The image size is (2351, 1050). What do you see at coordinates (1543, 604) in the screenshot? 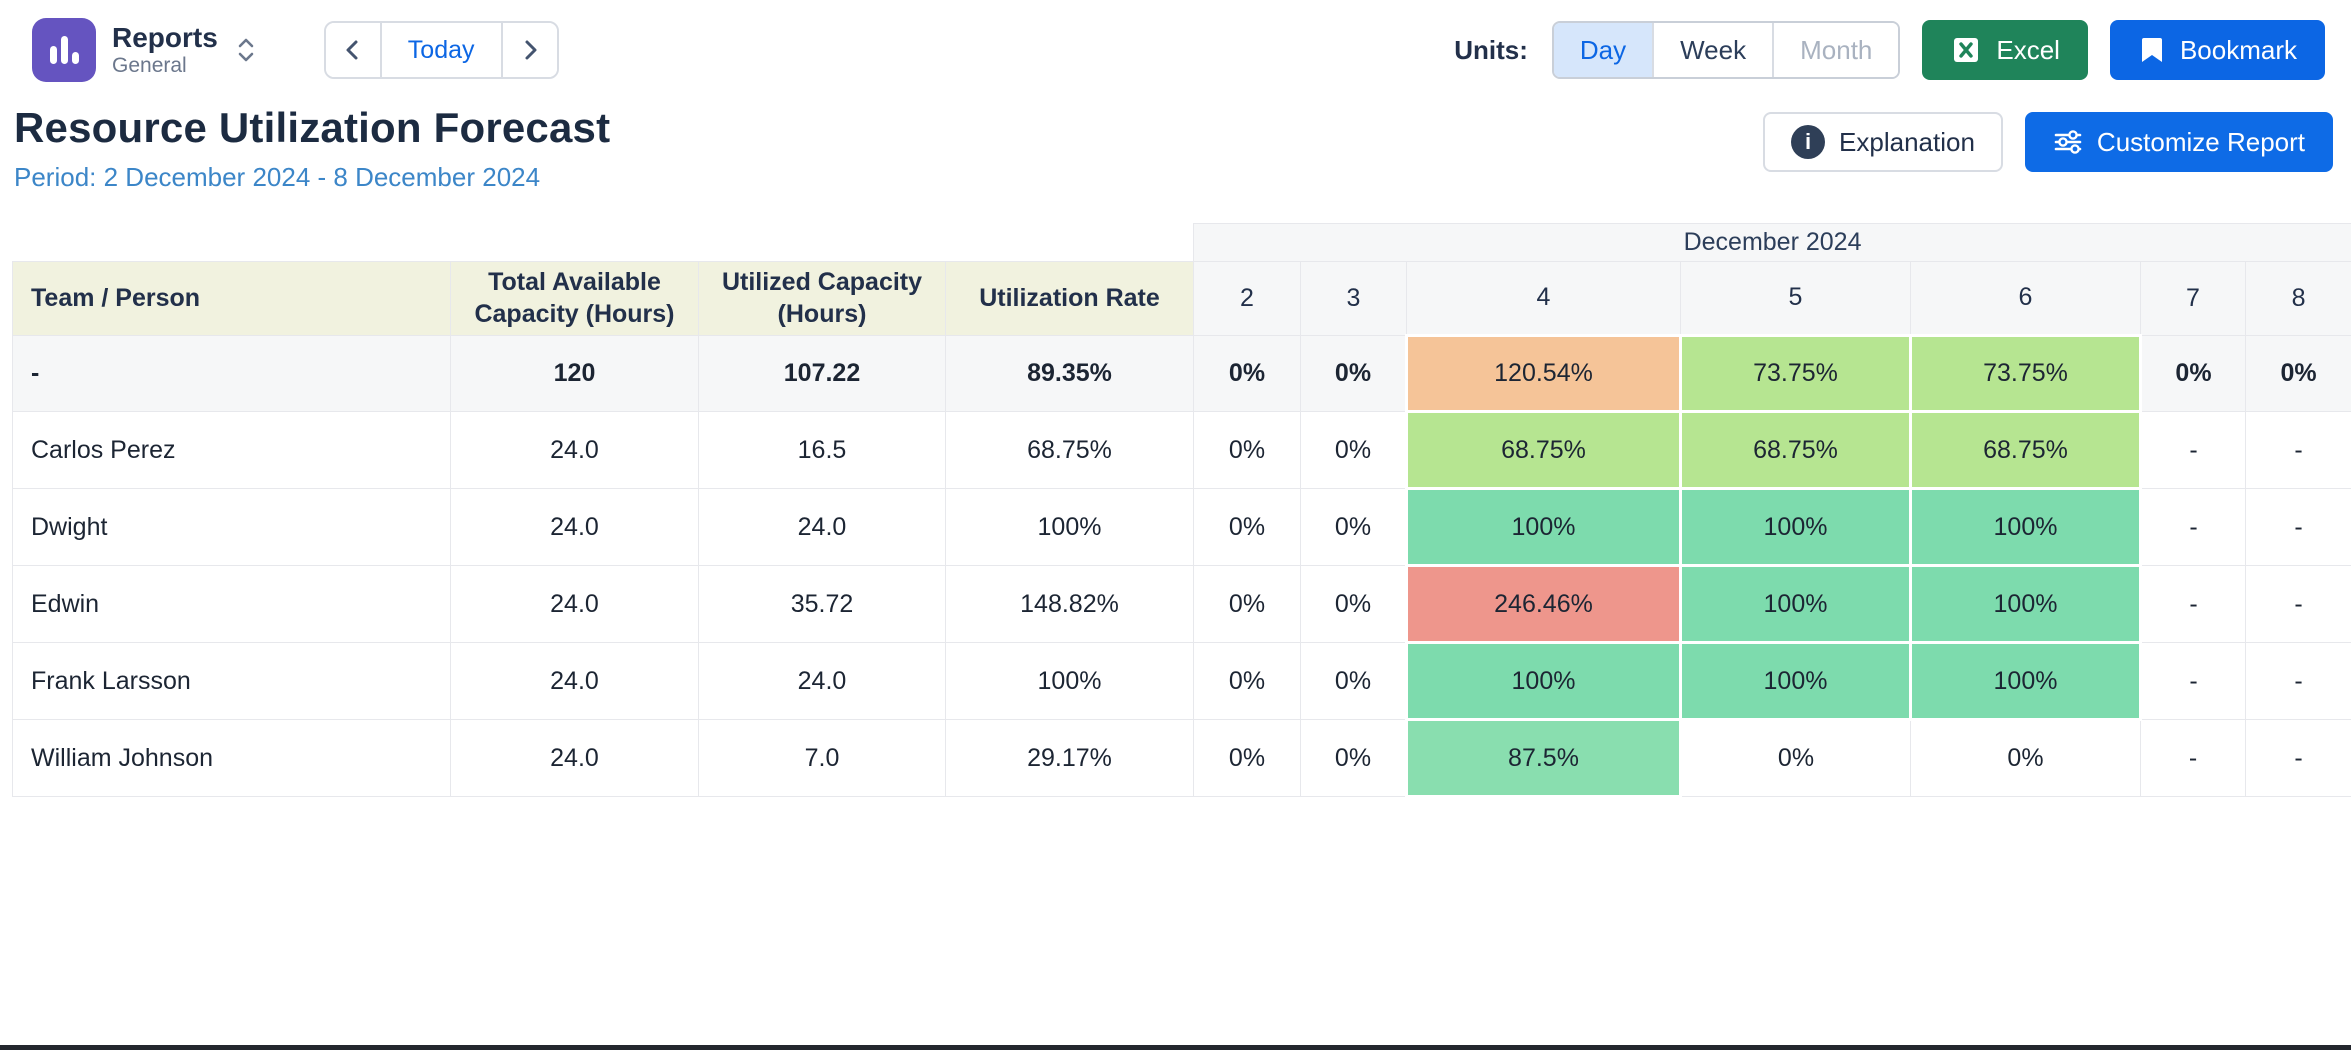
I see `utilization-cell: 246.46%` at bounding box center [1543, 604].